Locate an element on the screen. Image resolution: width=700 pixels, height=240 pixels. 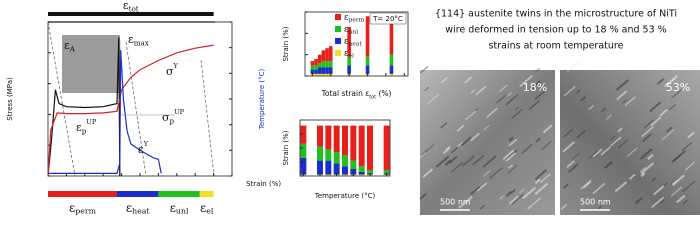
annotation-box is located at coordinates (388, 18).